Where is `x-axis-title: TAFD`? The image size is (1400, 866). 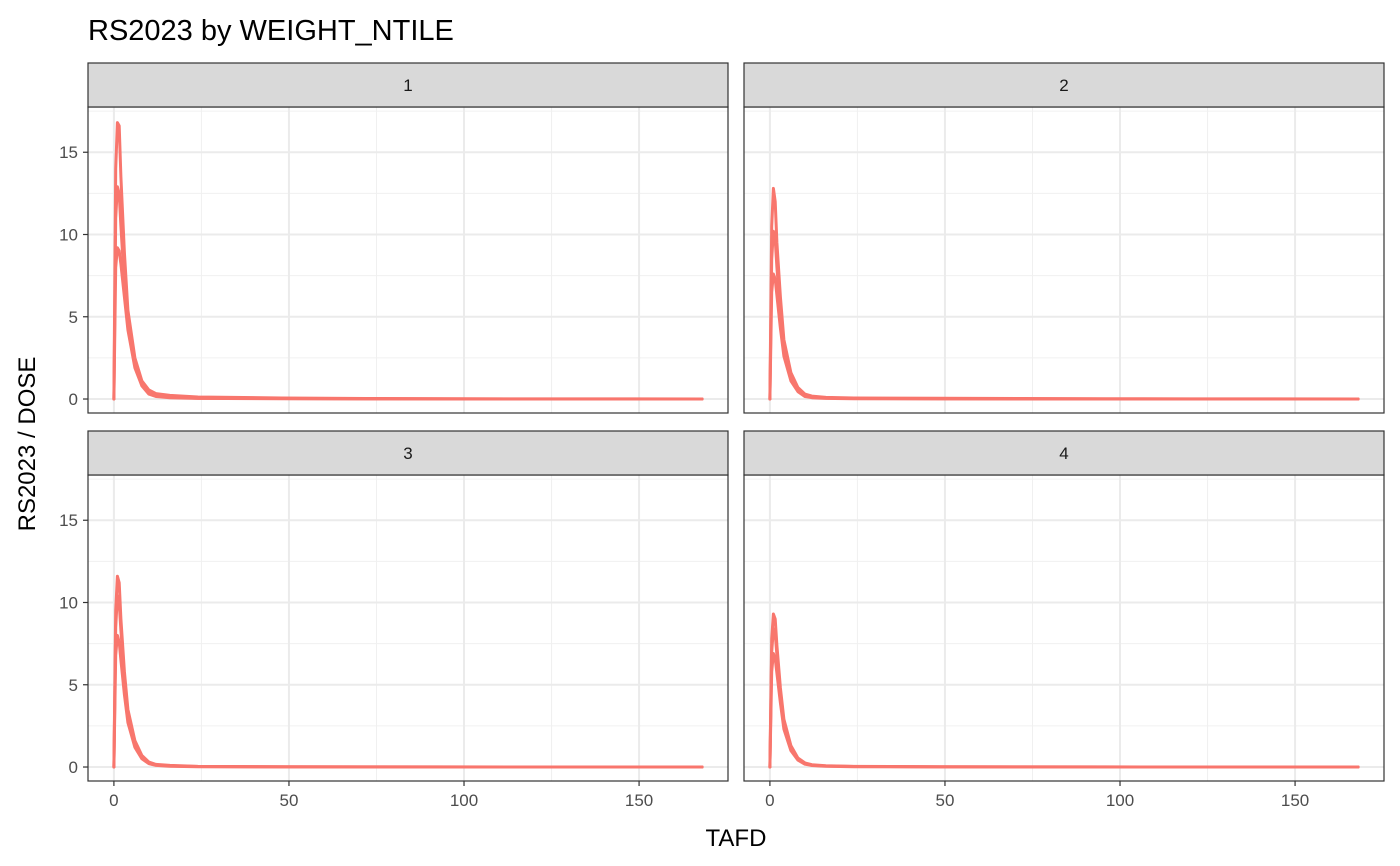 x-axis-title: TAFD is located at coordinates (736, 838).